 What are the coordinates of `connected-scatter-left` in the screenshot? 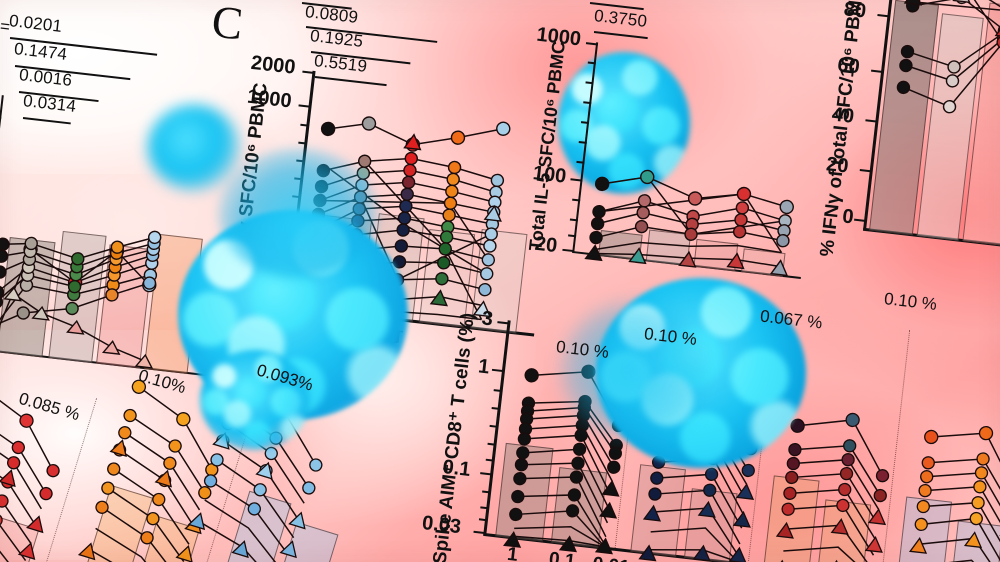 It's located at (81, 299).